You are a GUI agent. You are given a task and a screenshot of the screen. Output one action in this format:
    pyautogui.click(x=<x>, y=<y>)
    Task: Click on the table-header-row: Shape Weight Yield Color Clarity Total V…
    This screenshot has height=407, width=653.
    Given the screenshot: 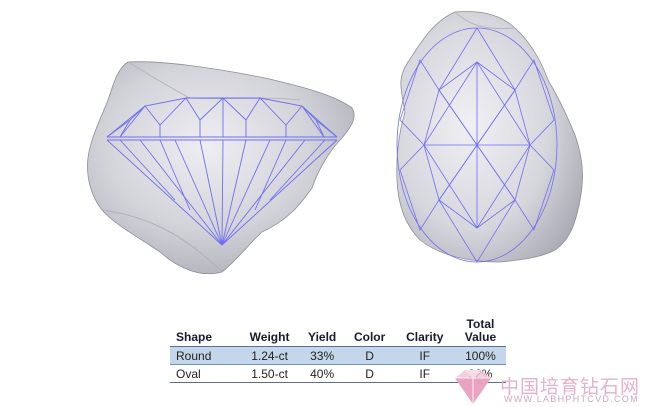 What is the action you would take?
    pyautogui.click(x=338, y=332)
    